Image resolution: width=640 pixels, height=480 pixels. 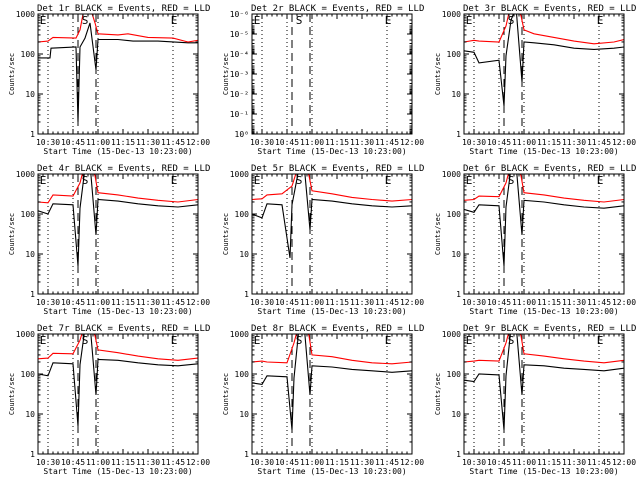 What do you see at coordinates (123, 9) in the screenshot?
I see `panel-title: Det 1r BLACK = Events, RED = LLD` at bounding box center [123, 9].